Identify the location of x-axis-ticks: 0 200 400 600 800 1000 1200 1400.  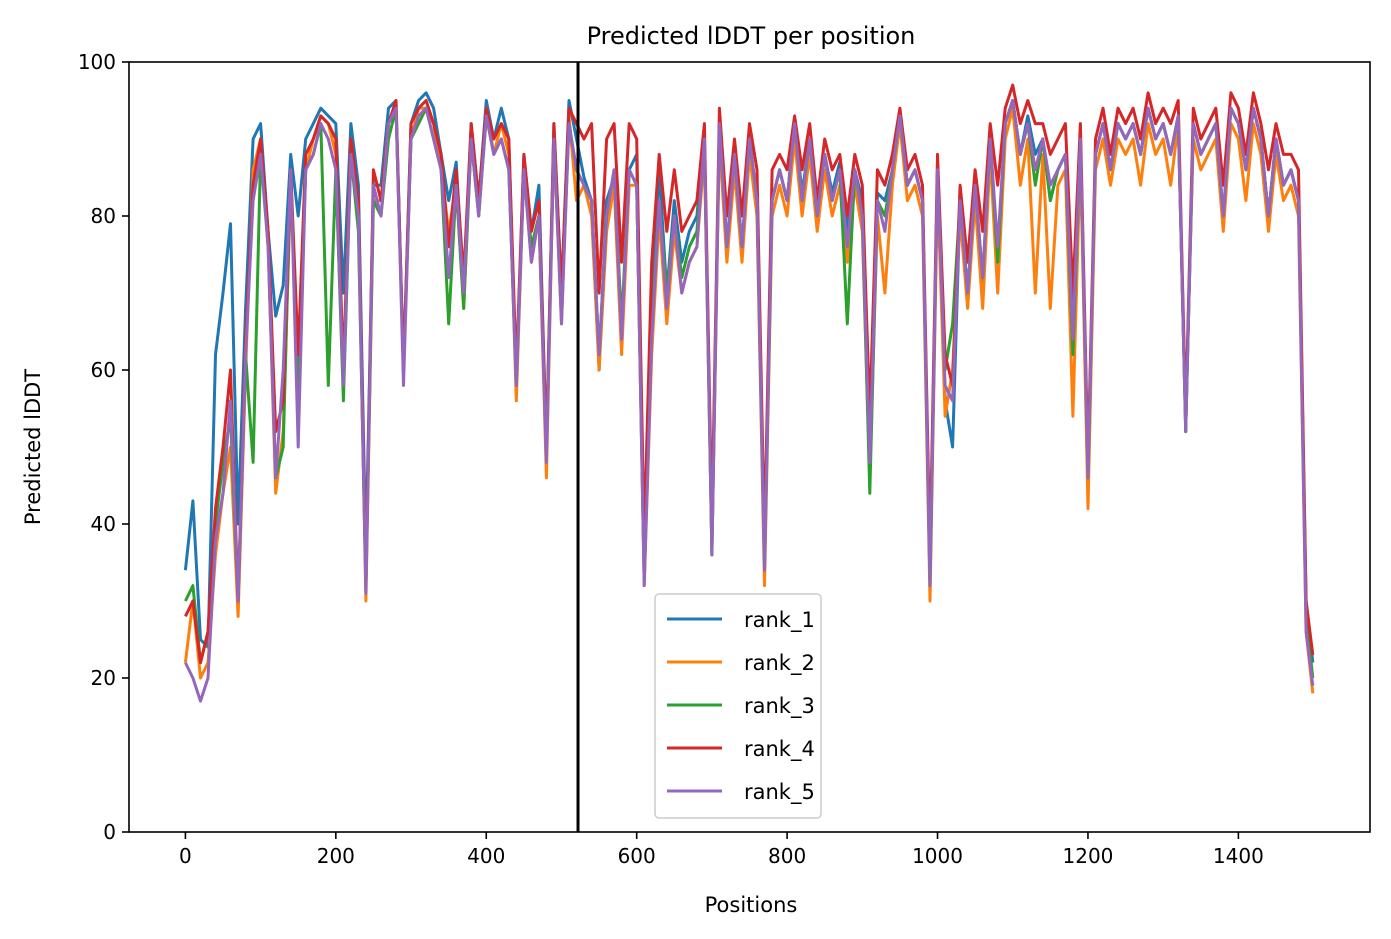
(721, 850).